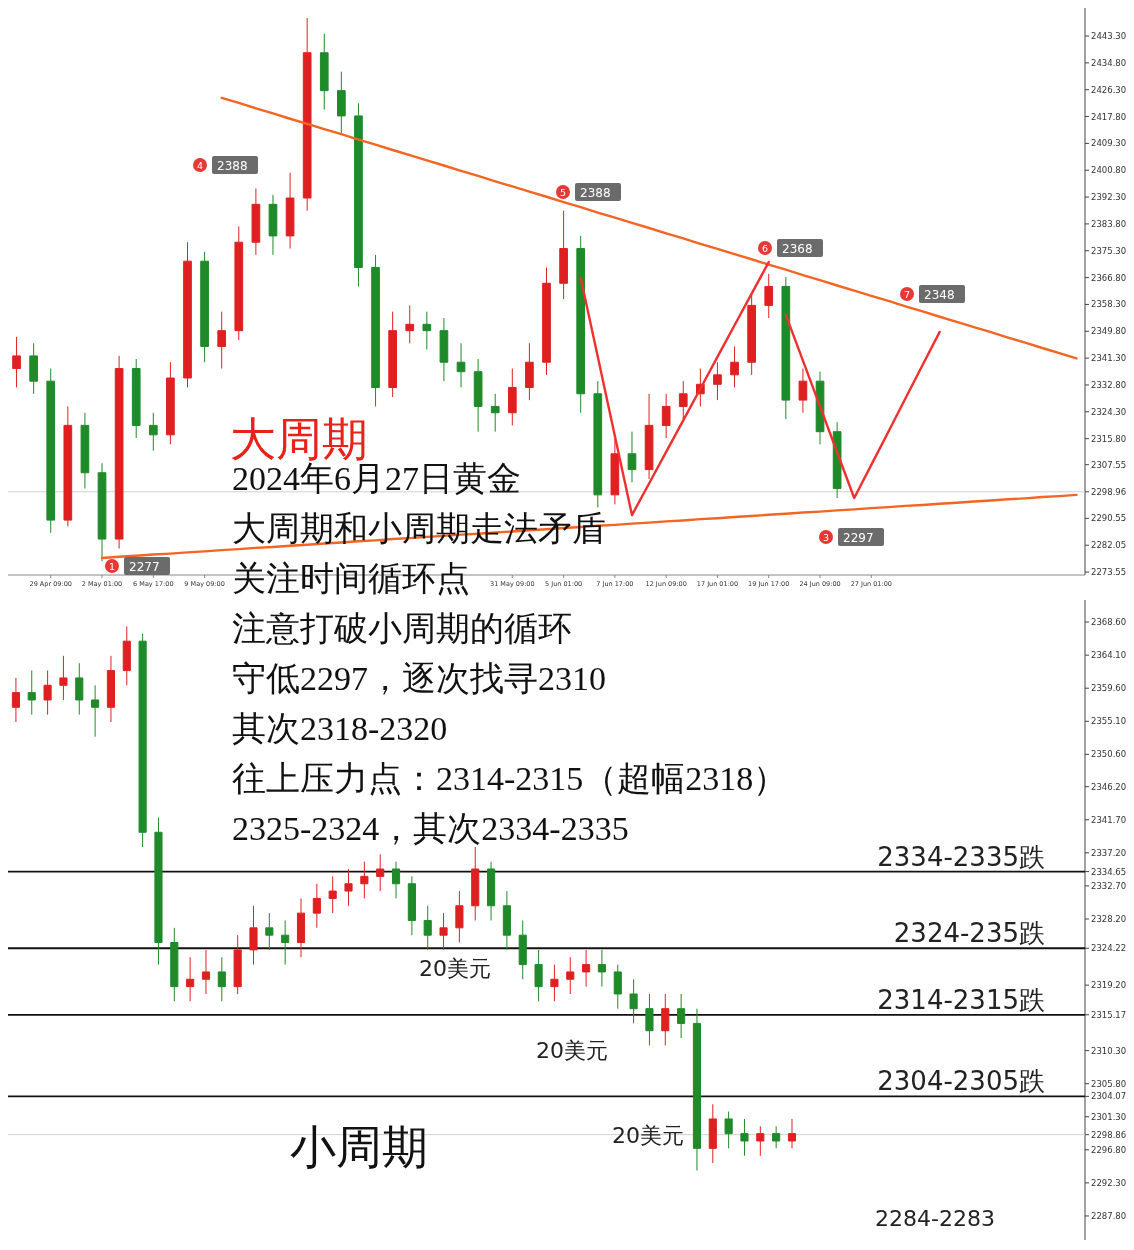 The image size is (1134, 1250). What do you see at coordinates (1109, 250) in the screenshot?
I see `y-tick-label: 2375.30` at bounding box center [1109, 250].